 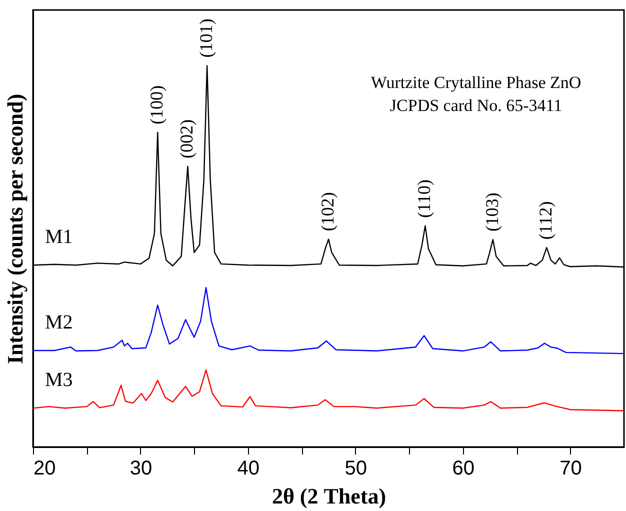 I want to click on annotation: (110), so click(x=424, y=199).